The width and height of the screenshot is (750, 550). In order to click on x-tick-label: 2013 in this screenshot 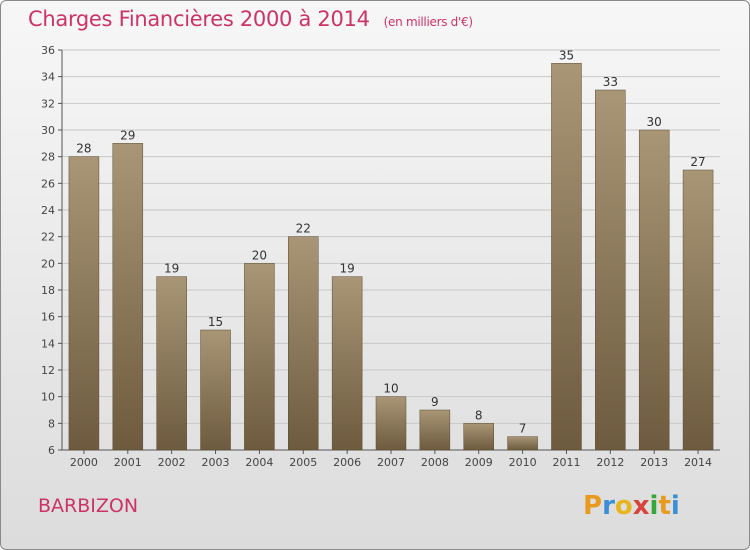, I will do `click(654, 462)`.